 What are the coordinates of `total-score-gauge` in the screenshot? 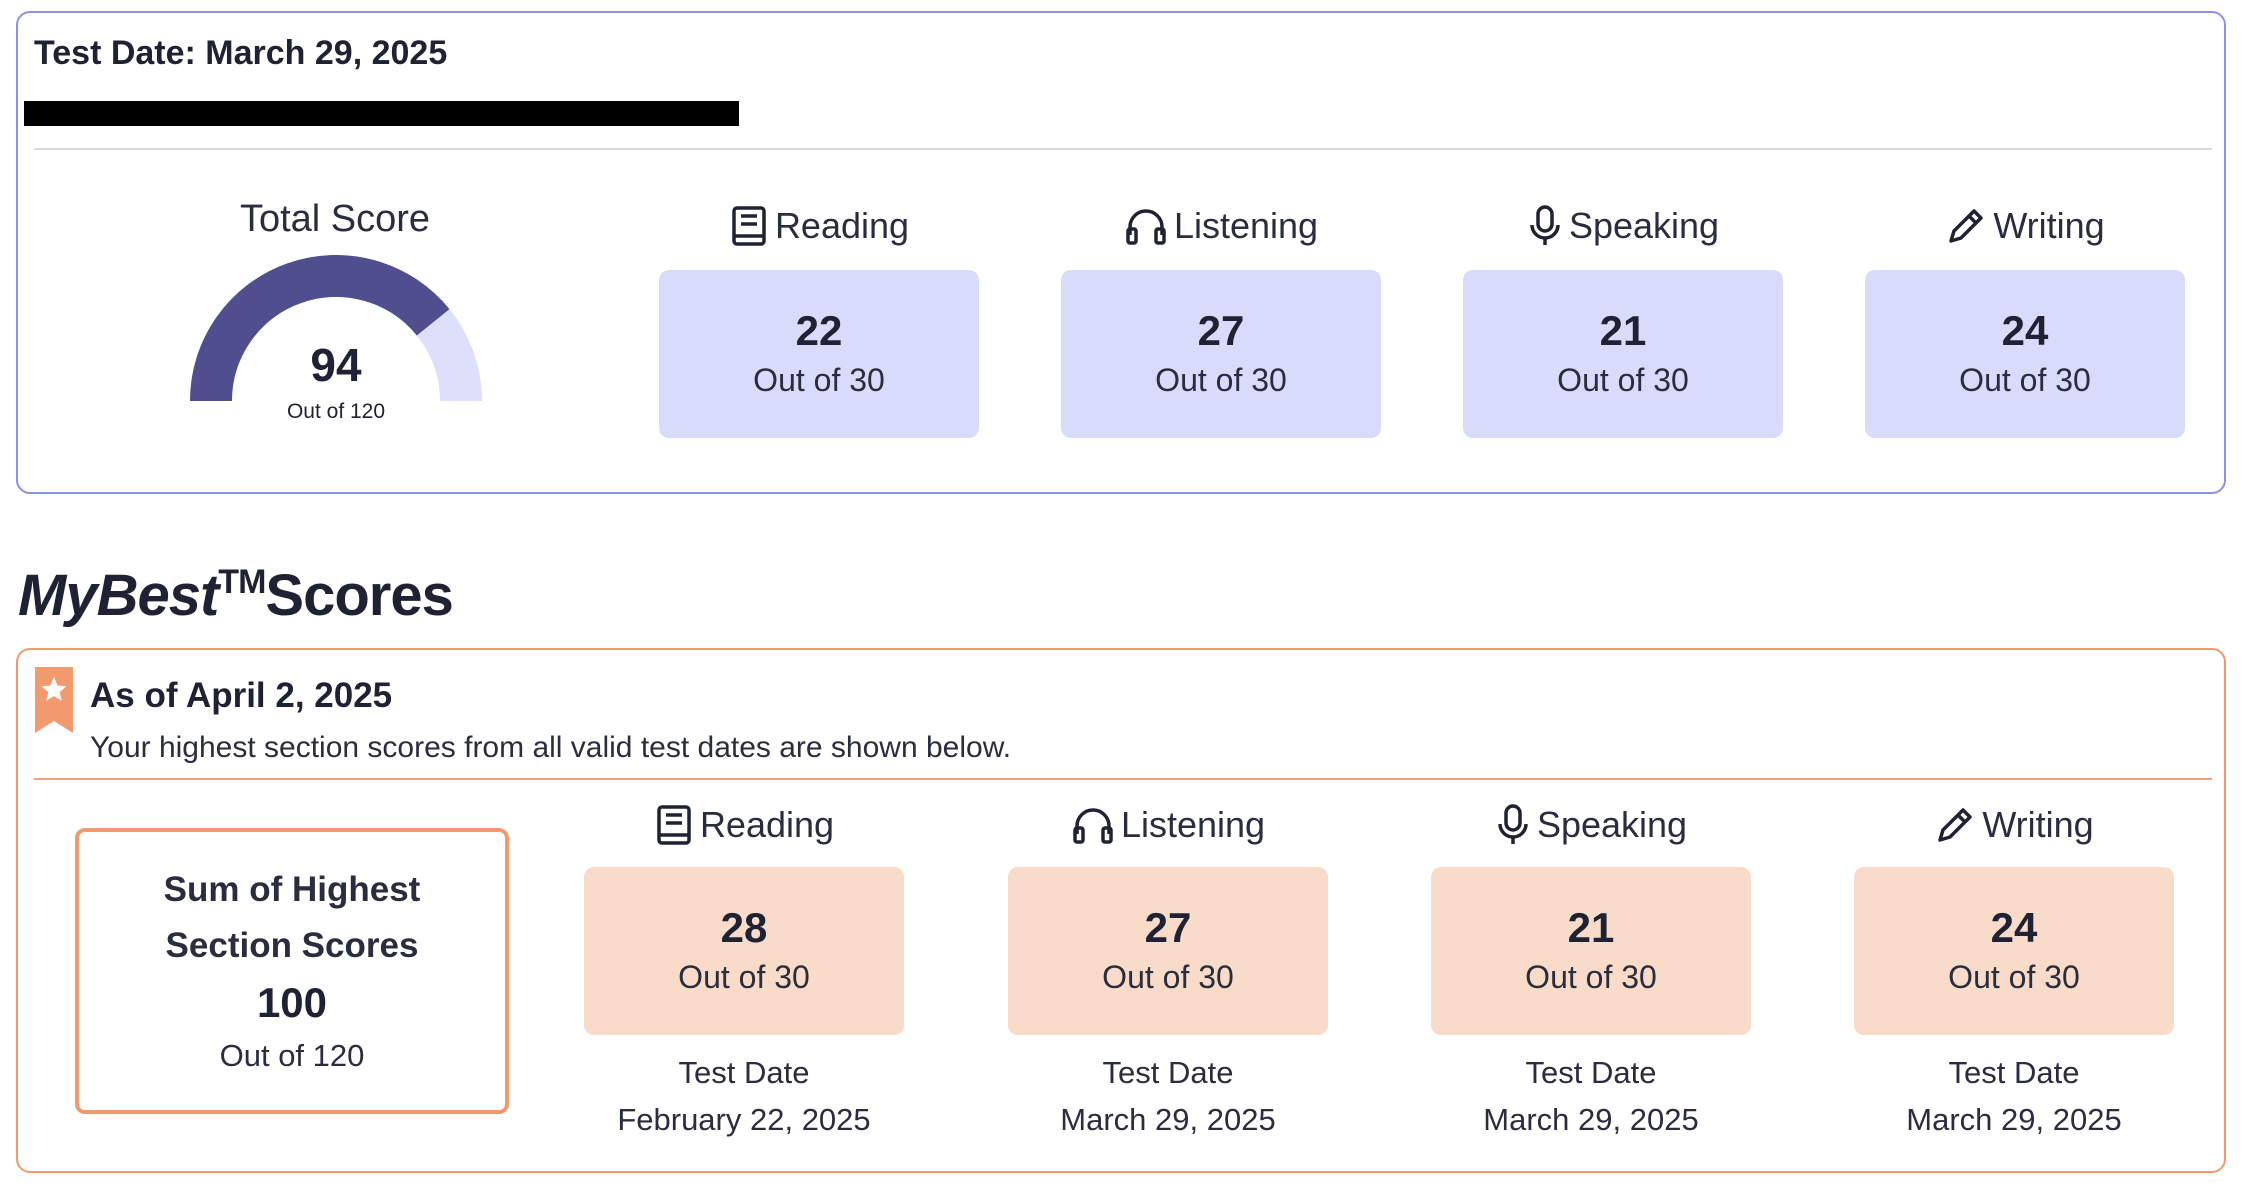 It's located at (336, 328).